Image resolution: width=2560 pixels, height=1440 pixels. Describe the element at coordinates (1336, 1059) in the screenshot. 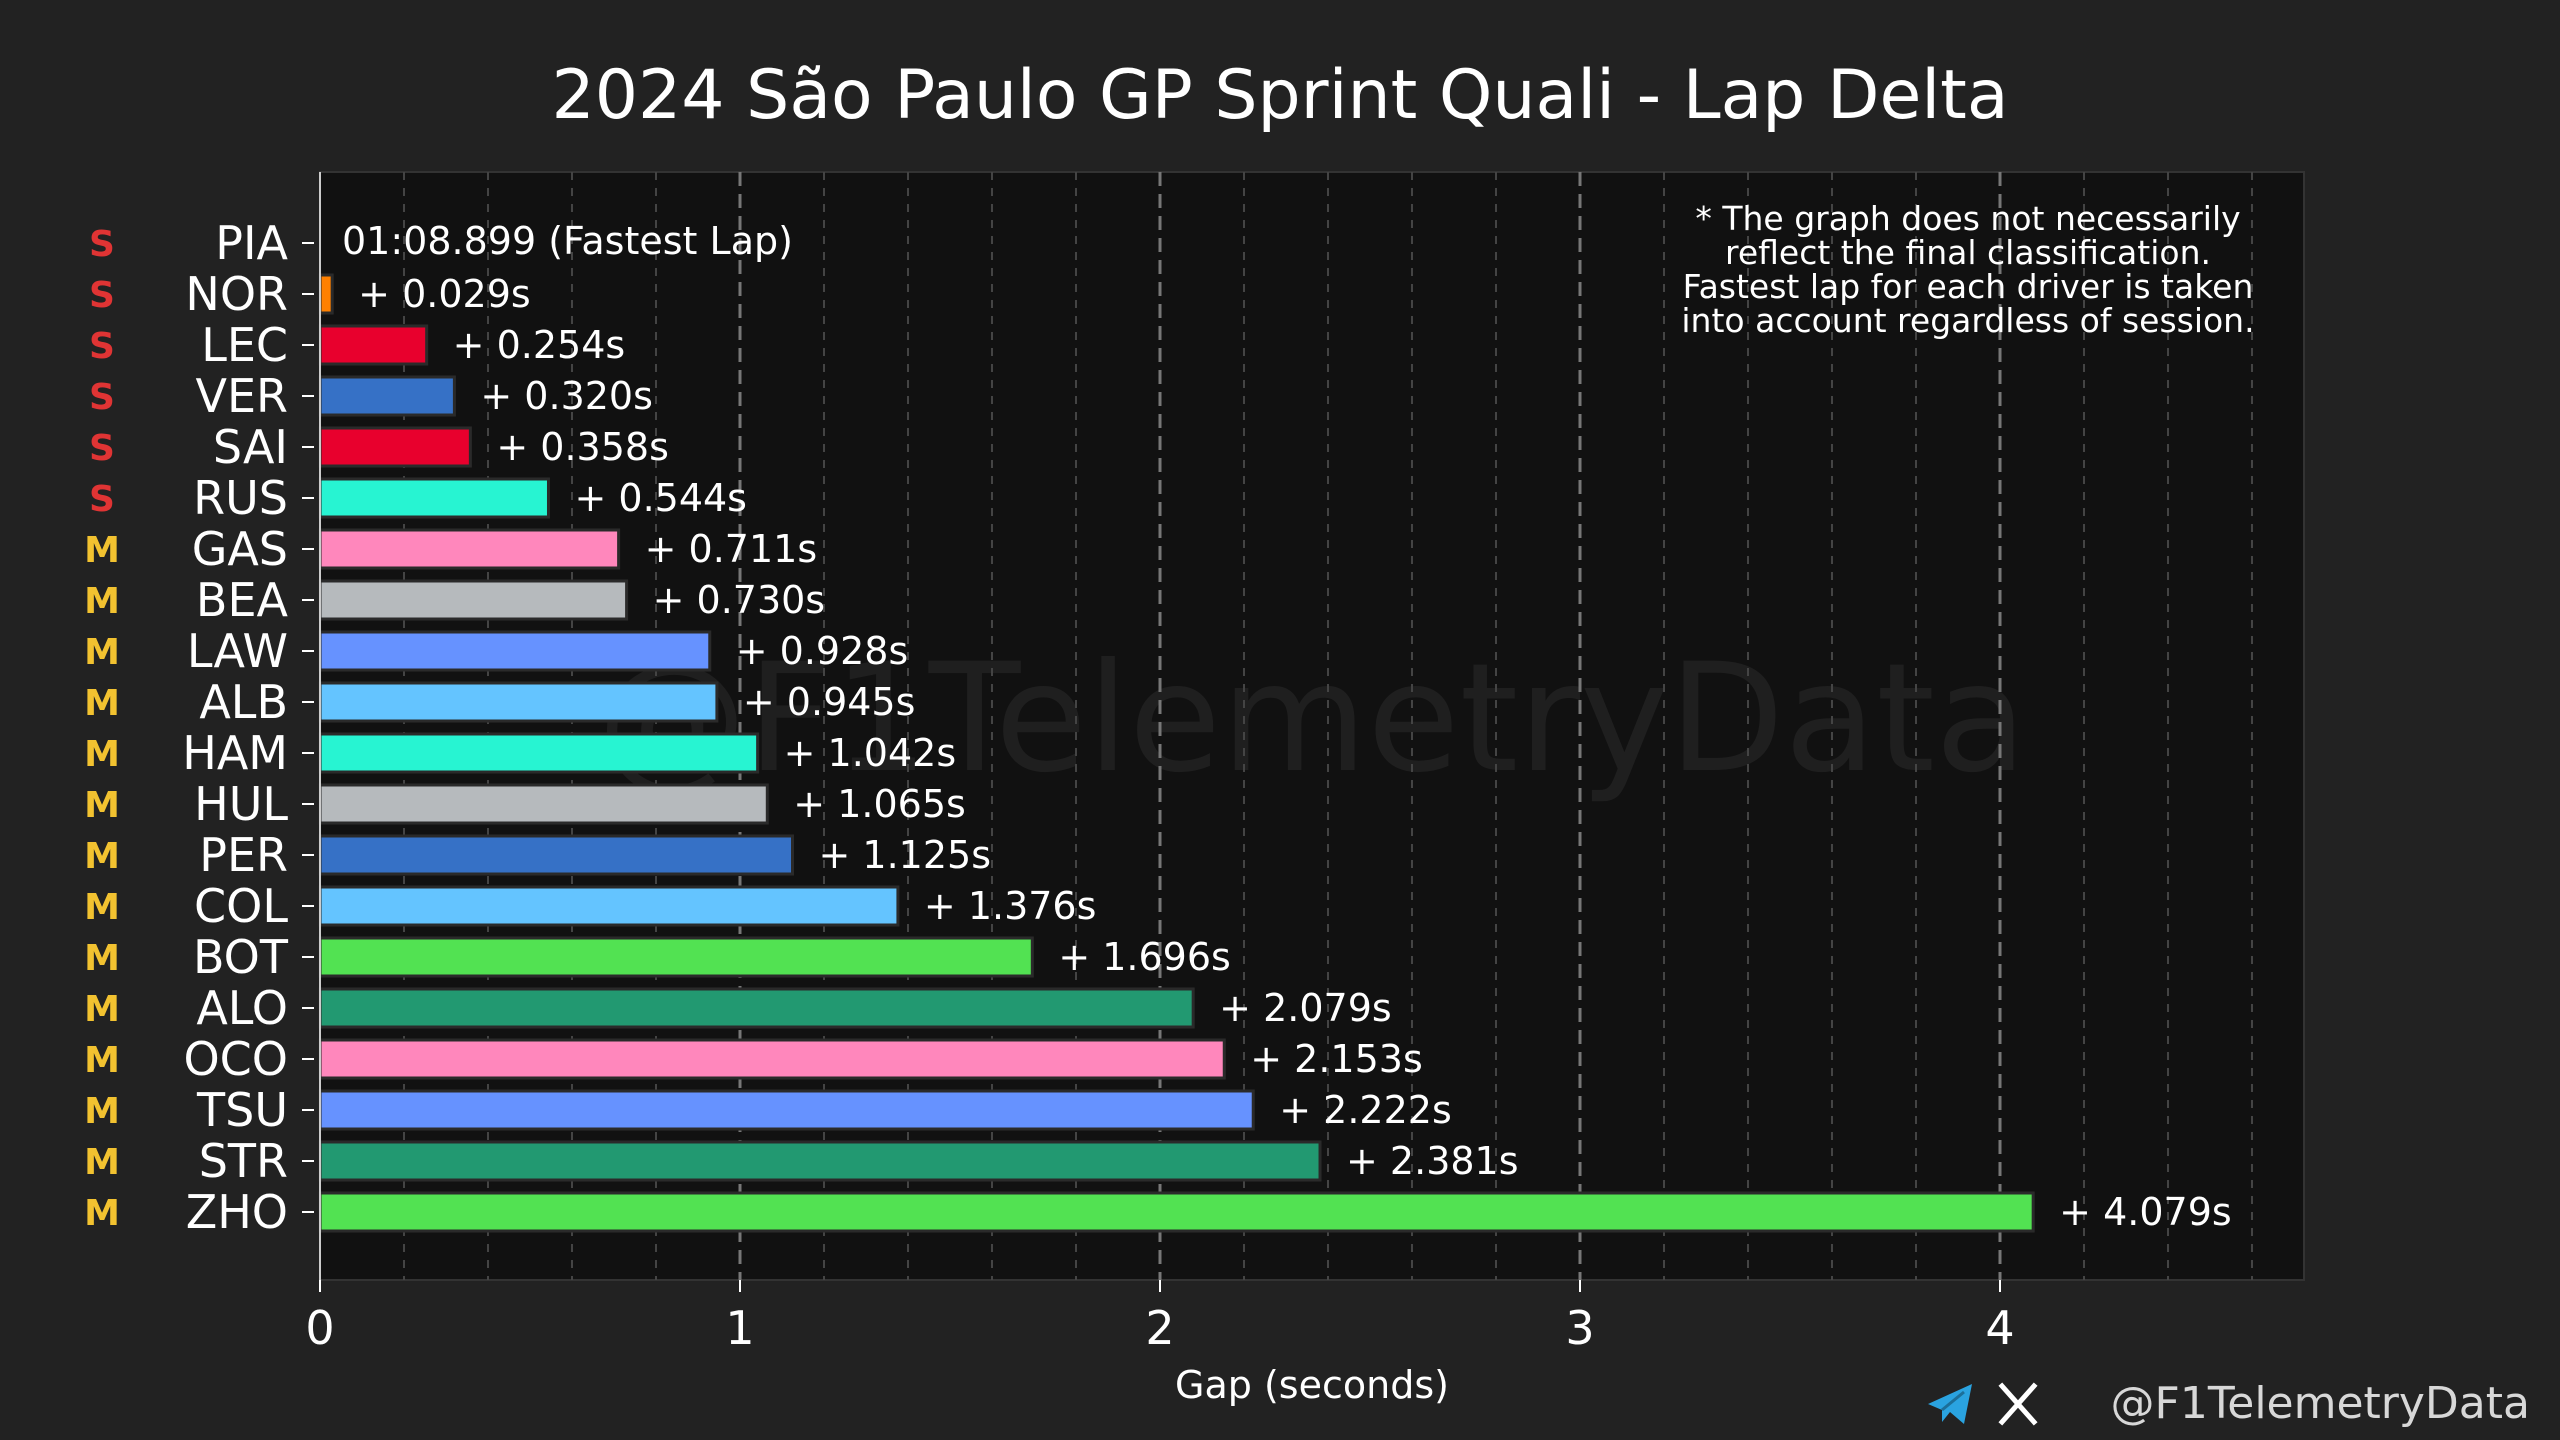

I see `data-label-oco: + 2.153s` at that location.